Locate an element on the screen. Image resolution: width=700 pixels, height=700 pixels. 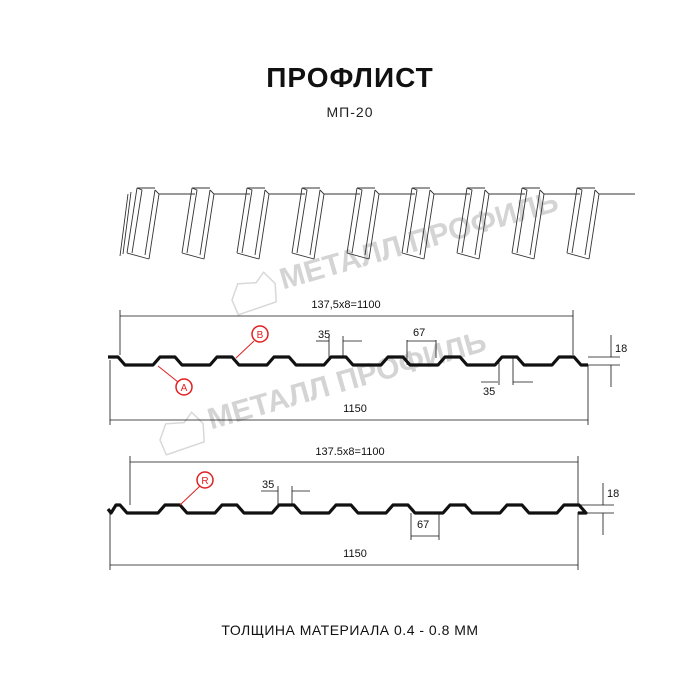
profile-2-rib-label: 67 is located at coordinates (423, 525).